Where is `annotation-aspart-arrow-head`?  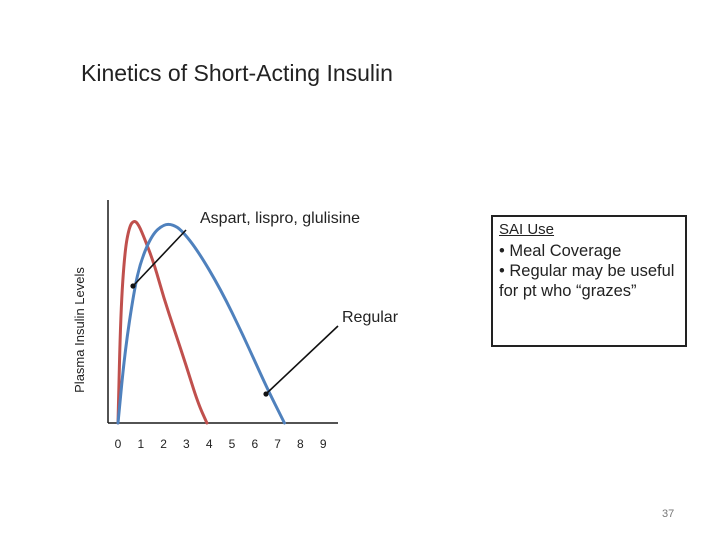
annotation-aspart-arrow-head is located at coordinates (133, 286).